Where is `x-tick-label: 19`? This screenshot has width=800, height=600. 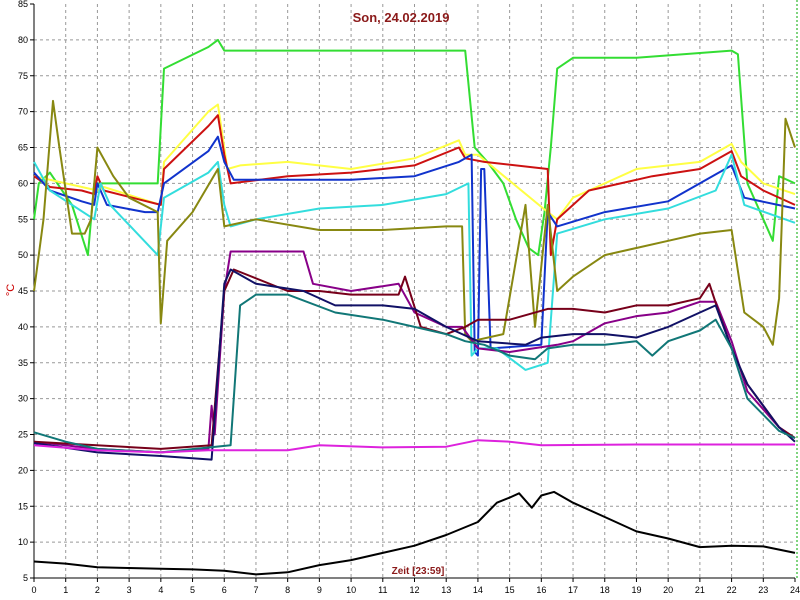
x-tick-label: 19 is located at coordinates (636, 590).